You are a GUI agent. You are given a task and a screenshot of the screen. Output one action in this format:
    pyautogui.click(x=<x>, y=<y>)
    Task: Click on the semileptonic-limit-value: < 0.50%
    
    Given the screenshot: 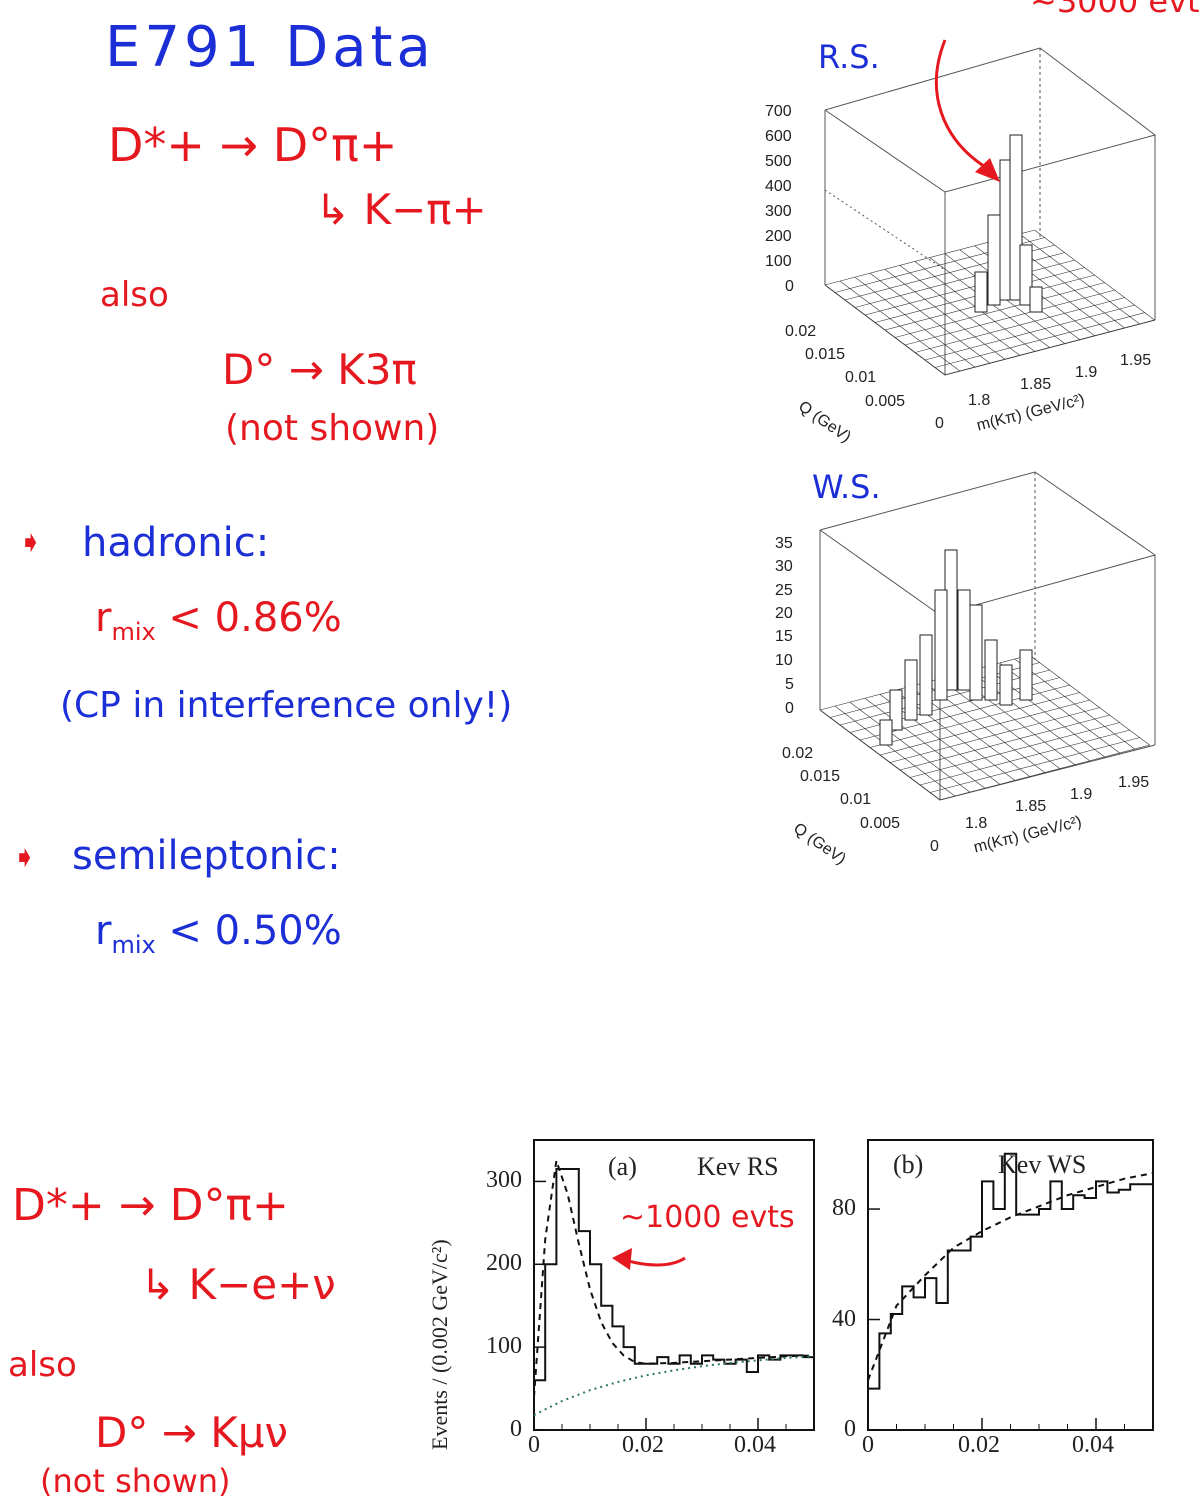 What is the action you would take?
    pyautogui.click(x=255, y=931)
    